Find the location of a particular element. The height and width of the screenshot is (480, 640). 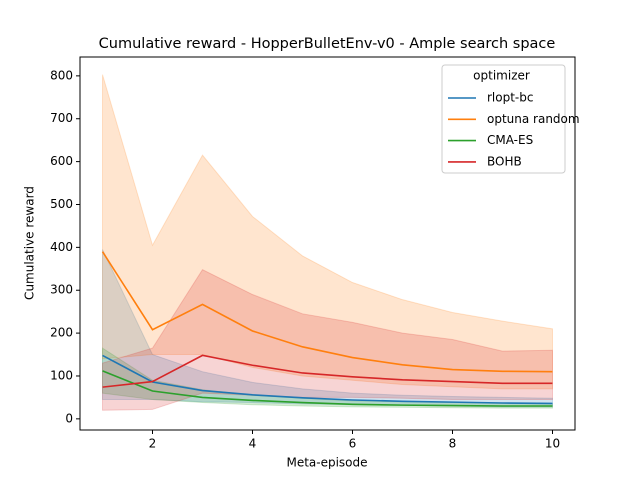

legend: optimizer rlopt-bc optuna random CMA-ES BOHB is located at coordinates (510, 119).